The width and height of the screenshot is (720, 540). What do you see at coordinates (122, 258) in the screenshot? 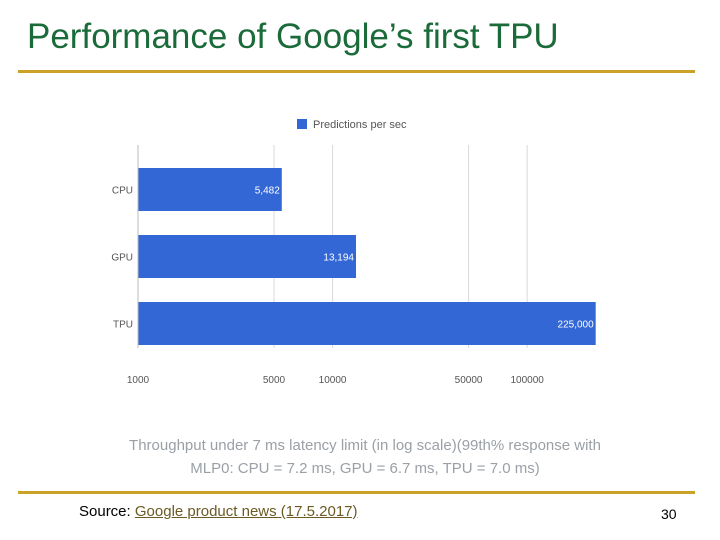
I see `category-label: GPU` at bounding box center [122, 258].